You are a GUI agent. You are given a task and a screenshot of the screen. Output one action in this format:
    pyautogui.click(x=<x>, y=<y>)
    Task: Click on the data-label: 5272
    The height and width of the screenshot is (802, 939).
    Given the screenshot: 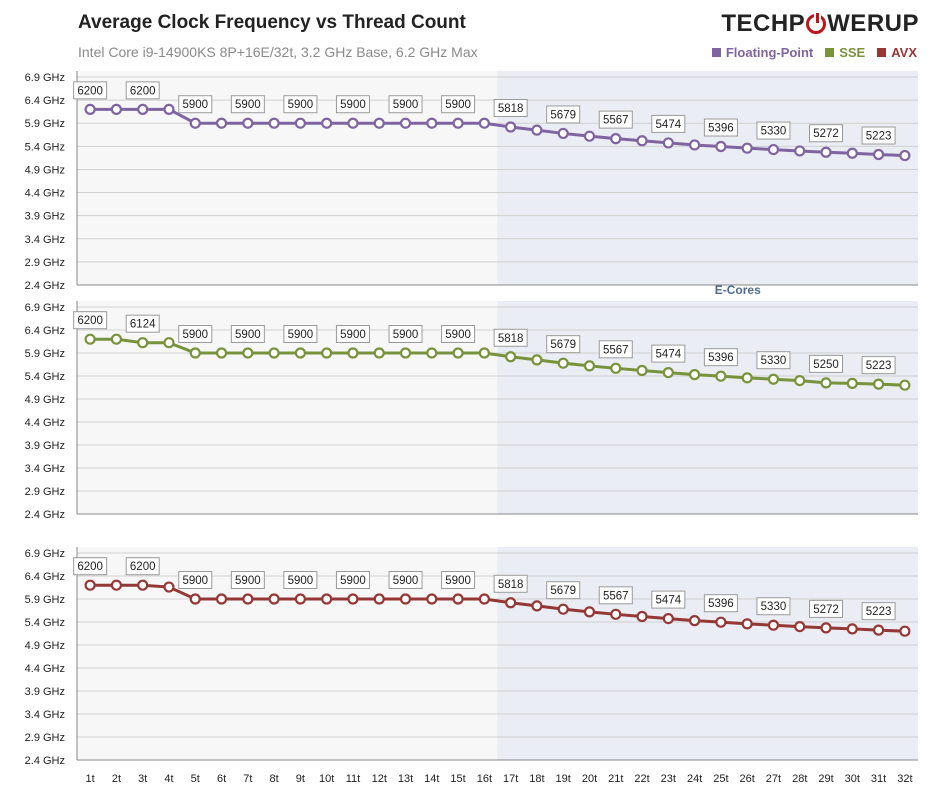 What is the action you would take?
    pyautogui.click(x=826, y=134)
    